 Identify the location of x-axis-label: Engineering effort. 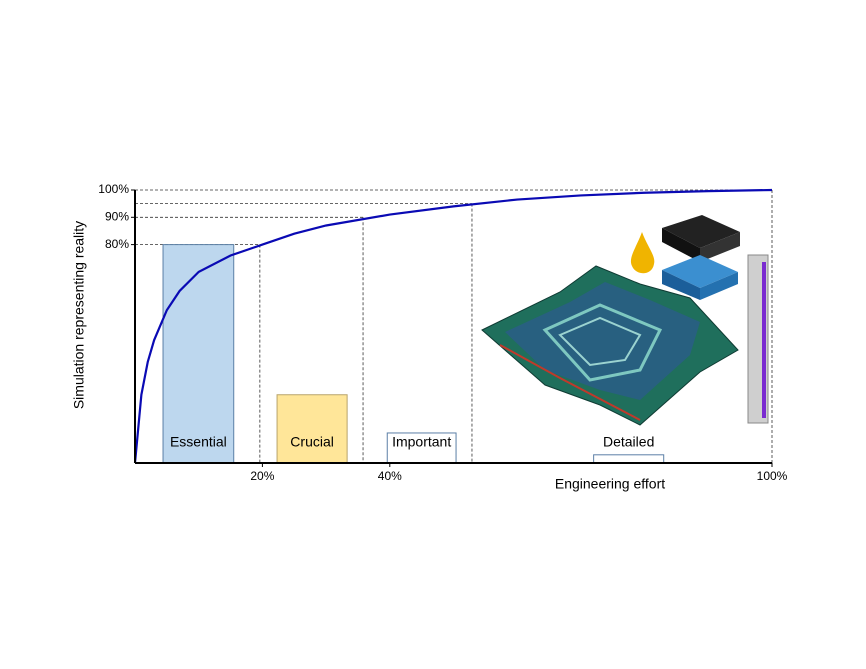
(610, 484).